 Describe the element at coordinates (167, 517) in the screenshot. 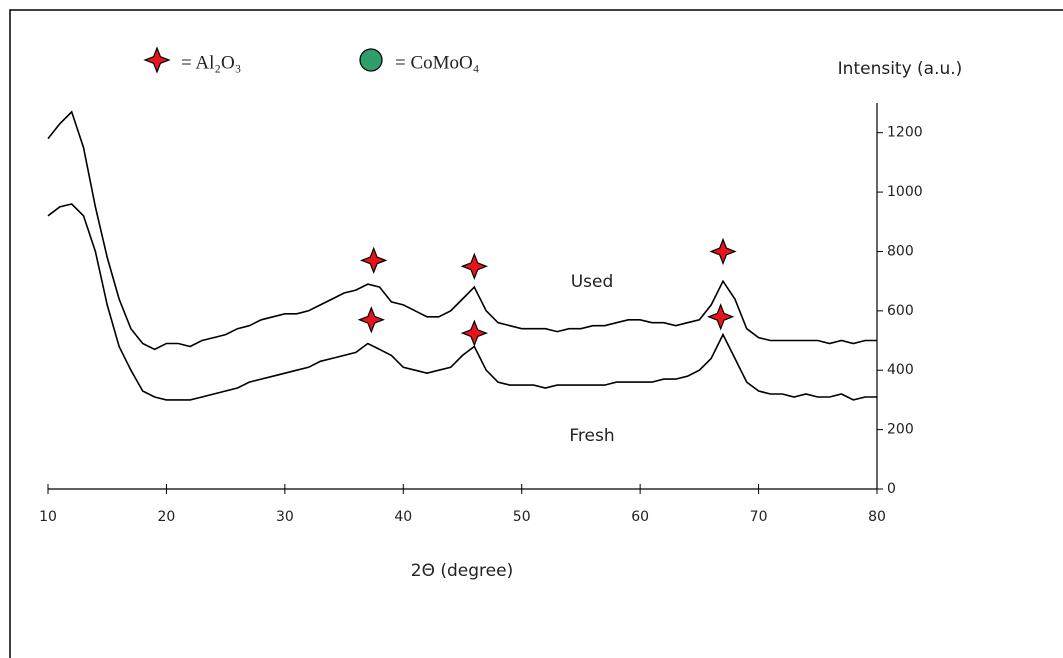

I see `x-tick-label: 20` at that location.